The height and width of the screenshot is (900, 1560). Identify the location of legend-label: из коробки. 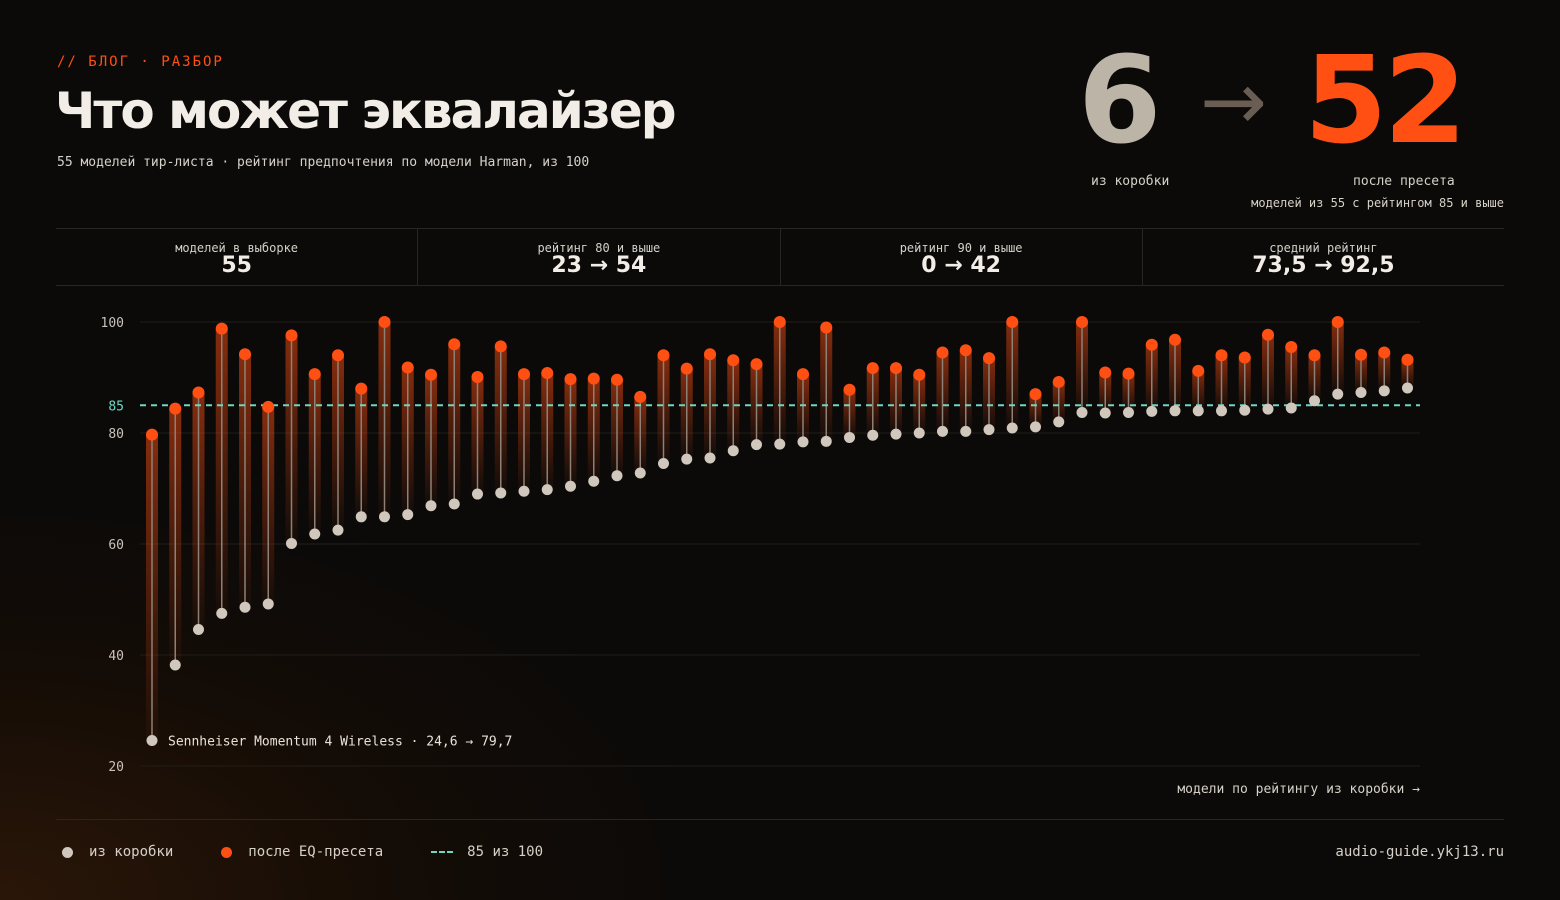
(131, 852).